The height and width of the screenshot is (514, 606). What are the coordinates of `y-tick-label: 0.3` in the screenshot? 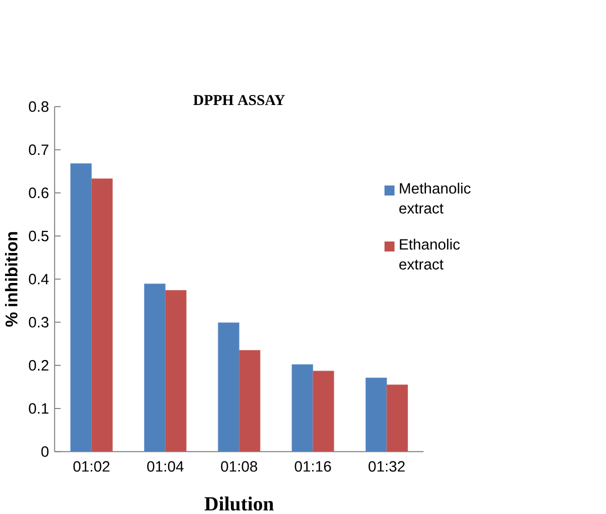 It's located at (38, 322).